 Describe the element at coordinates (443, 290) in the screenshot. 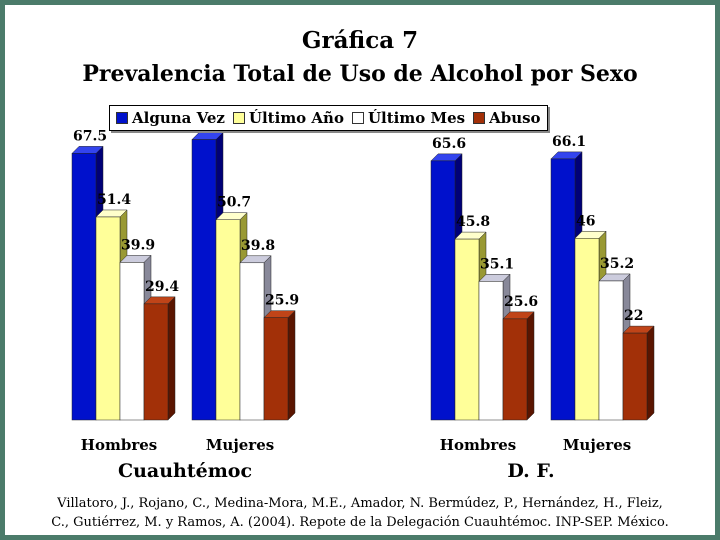

I see `bar-d-f-hombres-alguna-vez` at that location.